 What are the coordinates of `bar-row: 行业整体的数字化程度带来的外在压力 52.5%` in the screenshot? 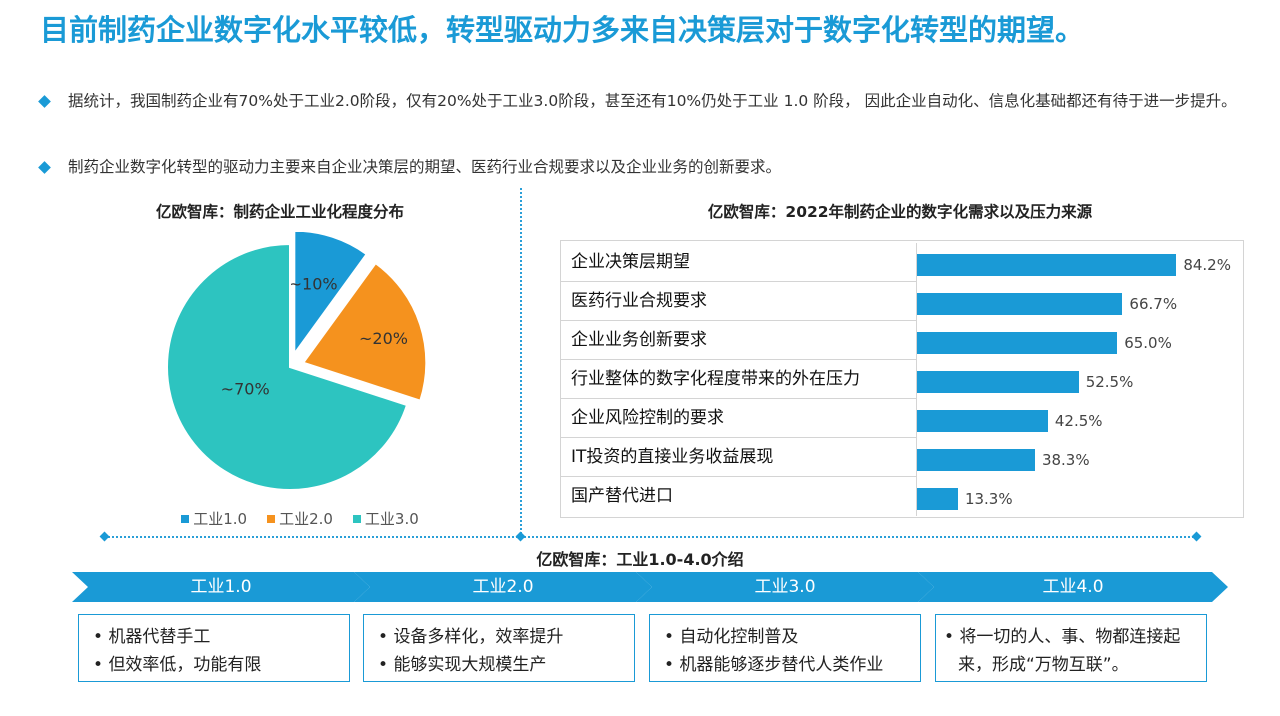 It's located at (903, 379).